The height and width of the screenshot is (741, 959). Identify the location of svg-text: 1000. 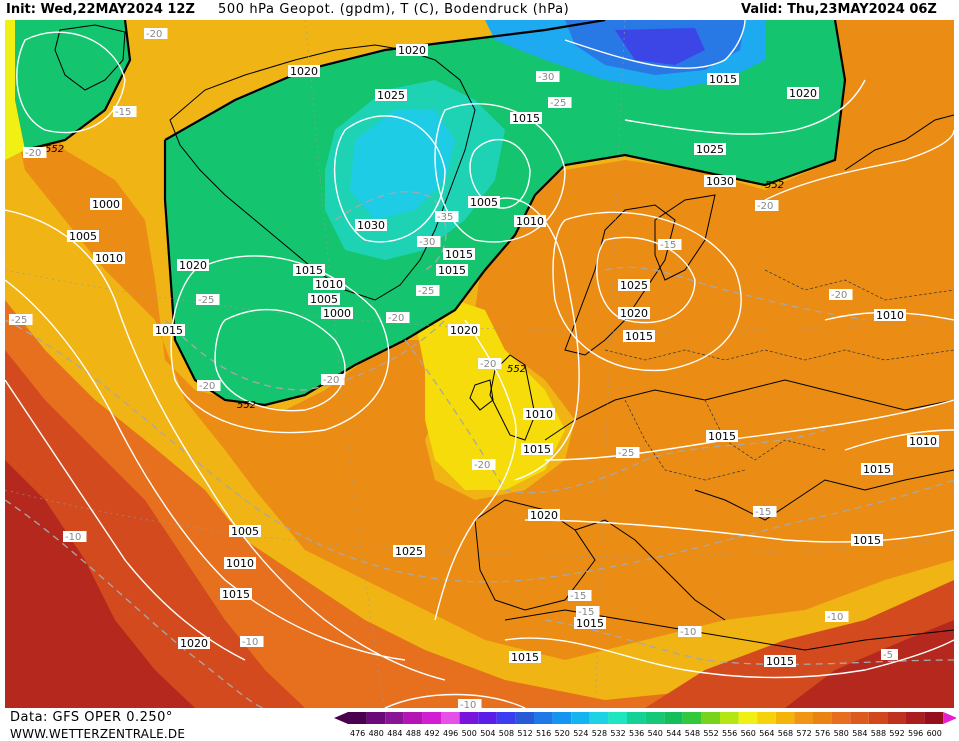
(337, 313).